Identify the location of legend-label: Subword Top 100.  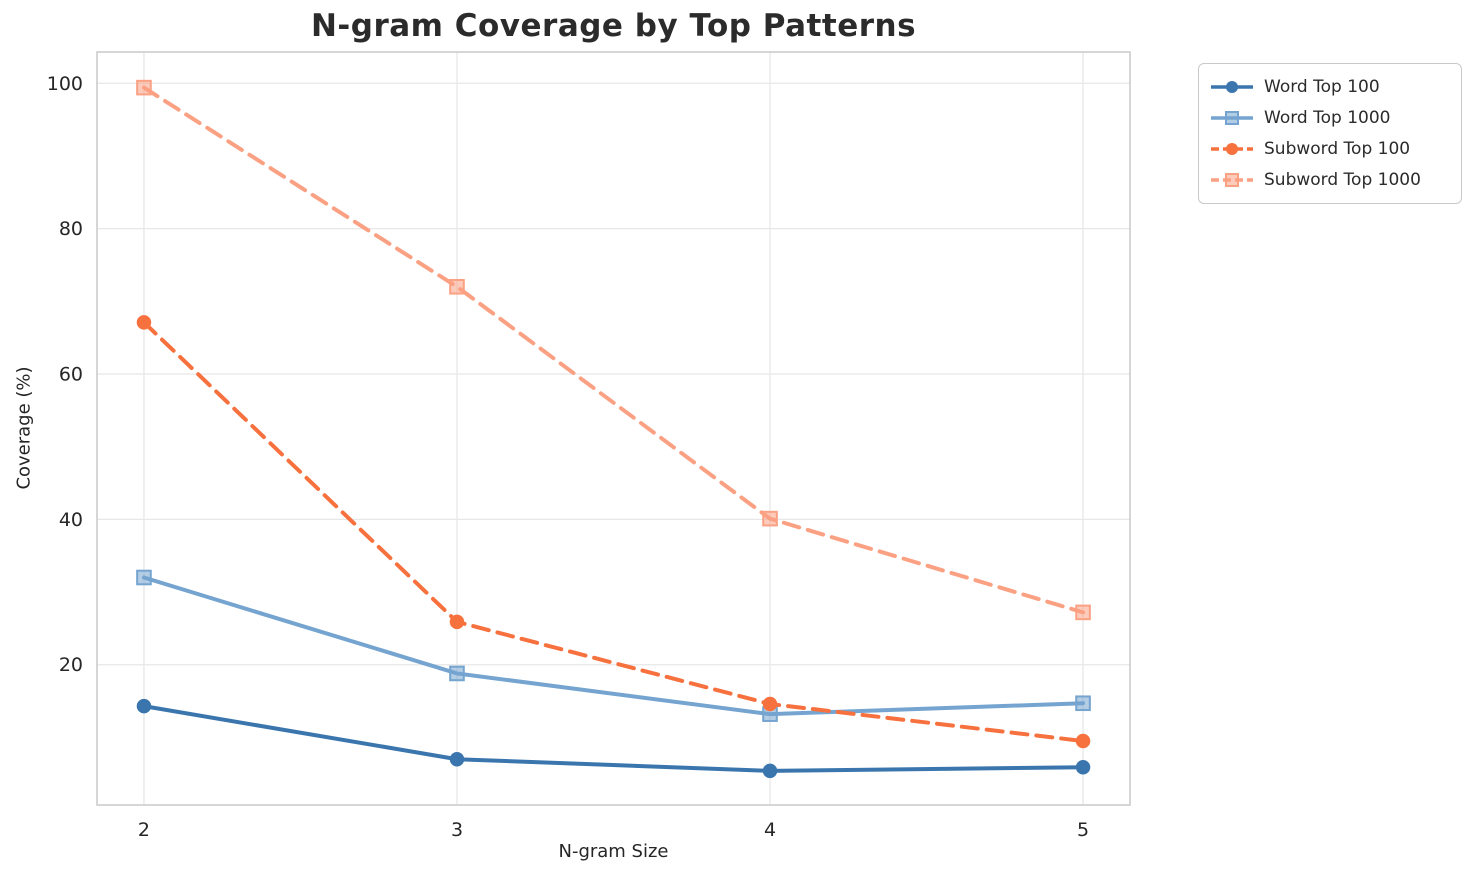
(1337, 149).